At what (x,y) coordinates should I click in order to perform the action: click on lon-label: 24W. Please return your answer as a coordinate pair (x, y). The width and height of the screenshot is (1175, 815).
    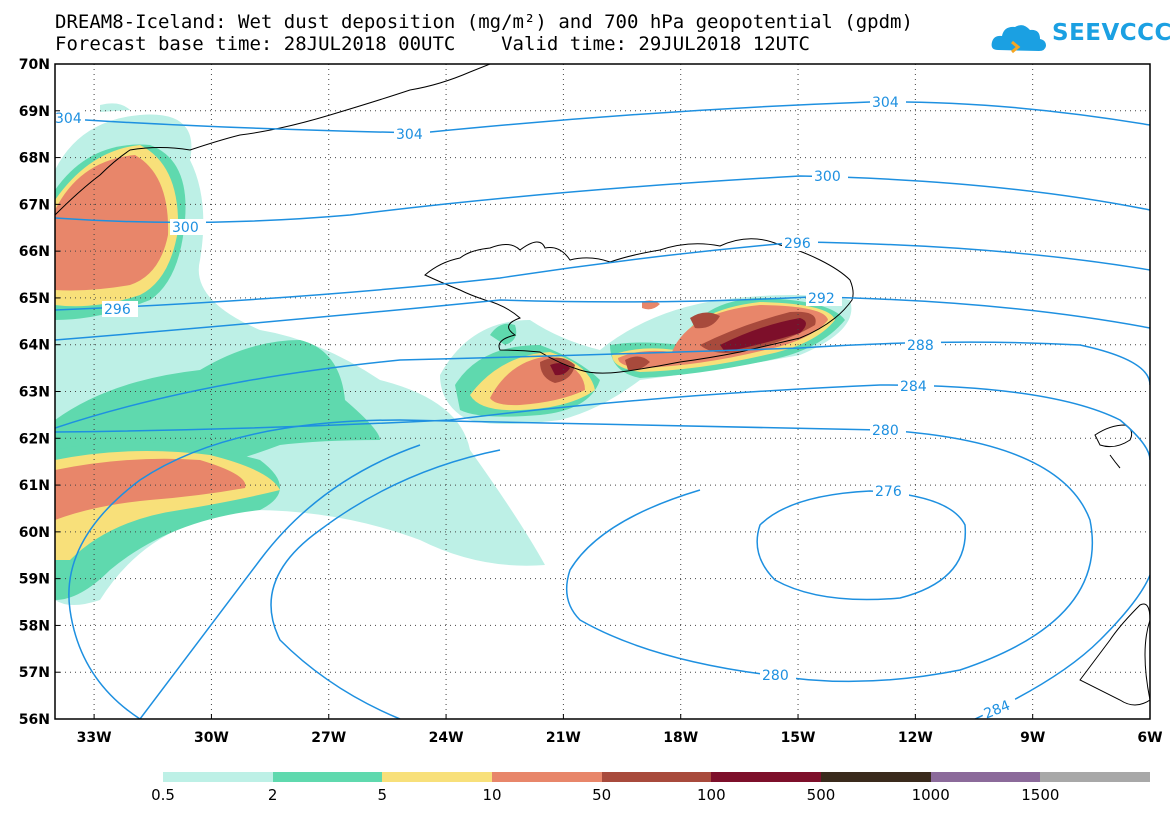
    Looking at the image, I should click on (446, 738).